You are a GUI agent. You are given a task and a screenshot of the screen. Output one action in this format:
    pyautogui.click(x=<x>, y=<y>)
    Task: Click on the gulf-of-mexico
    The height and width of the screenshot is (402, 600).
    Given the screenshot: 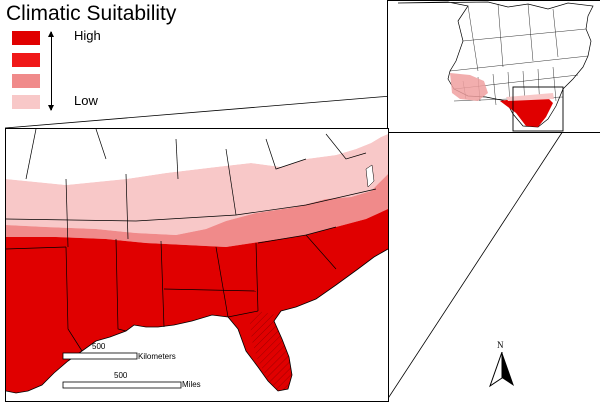 What is the action you would take?
    pyautogui.click(x=151, y=358)
    